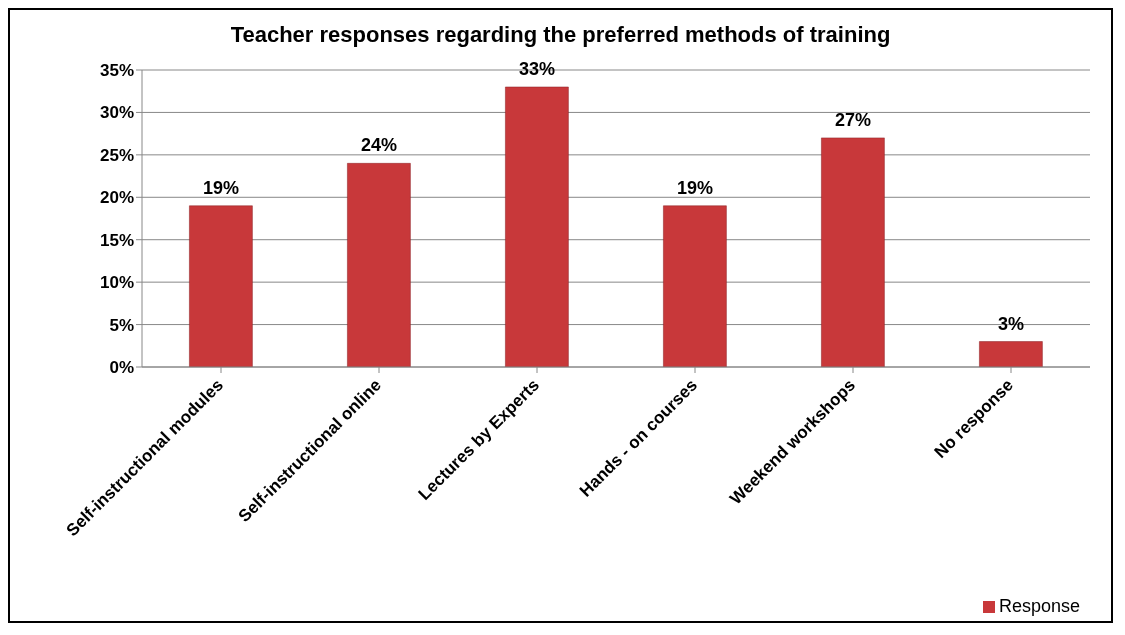  Describe the element at coordinates (536, 68) in the screenshot. I see `text: 33%` at that location.